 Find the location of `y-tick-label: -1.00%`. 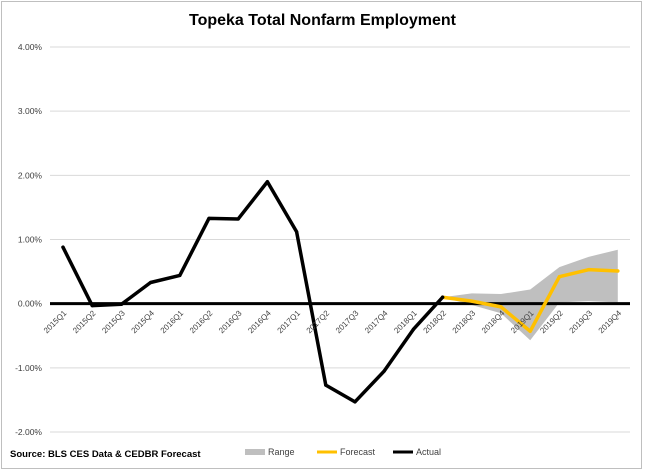

y-tick-label: -1.00% is located at coordinates (28, 368).